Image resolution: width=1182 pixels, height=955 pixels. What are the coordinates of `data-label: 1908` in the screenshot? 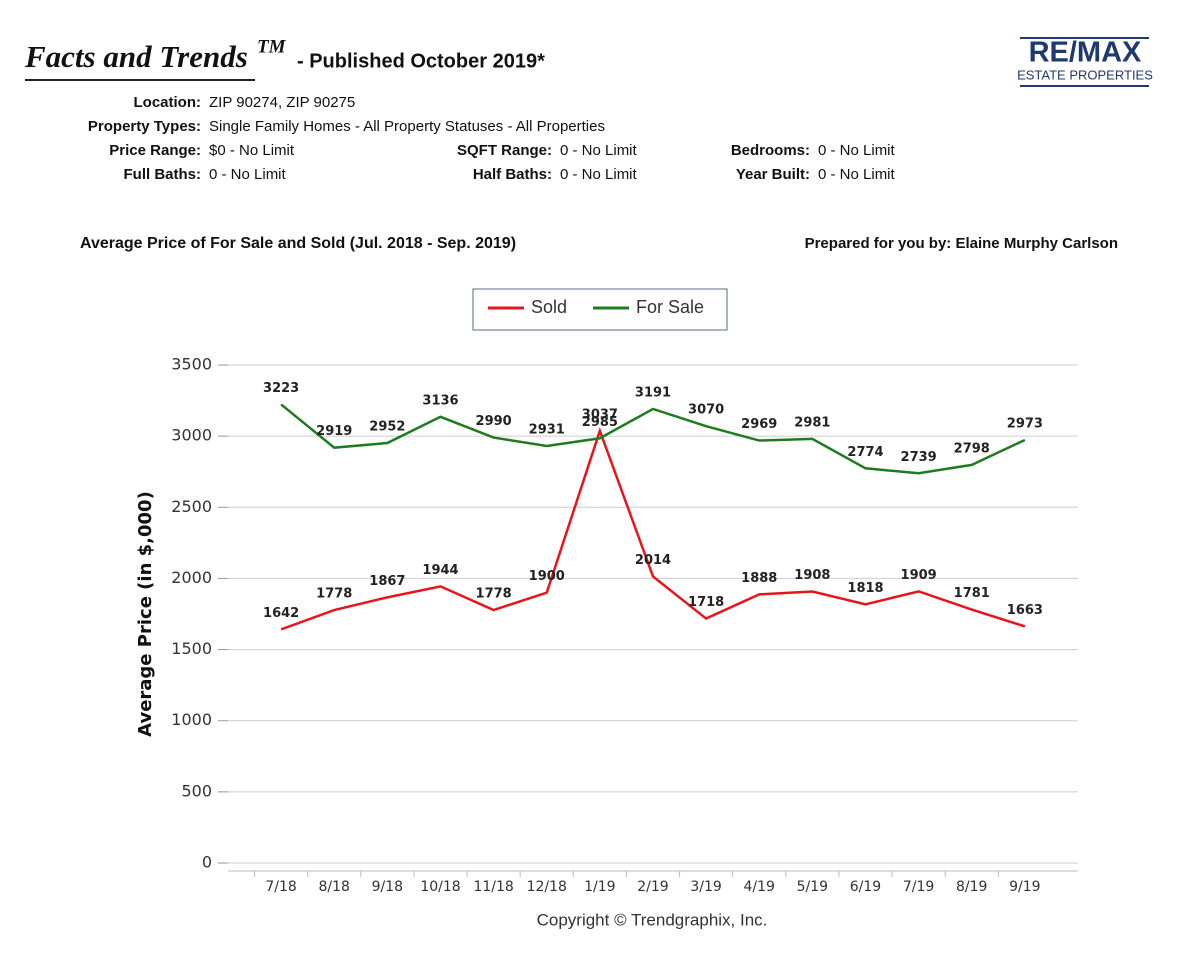 It's located at (812, 575).